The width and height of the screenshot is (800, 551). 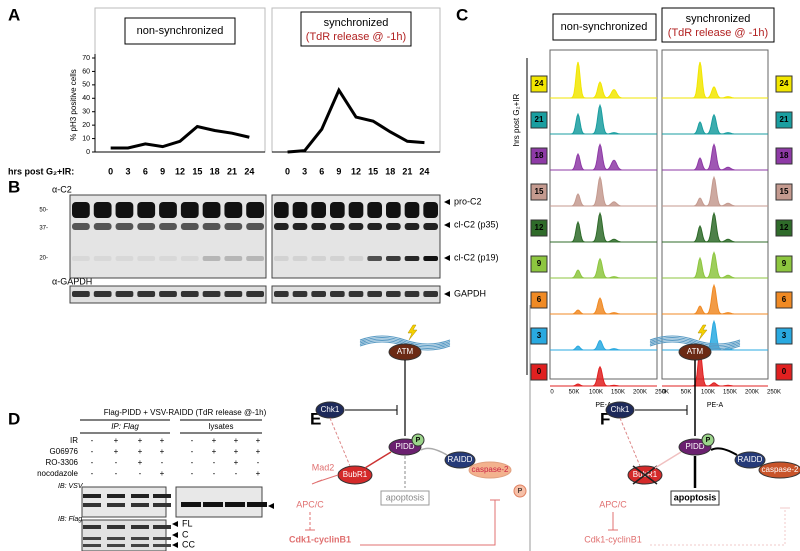 What do you see at coordinates (14, 186) in the screenshot?
I see `panel-letter: B` at bounding box center [14, 186].